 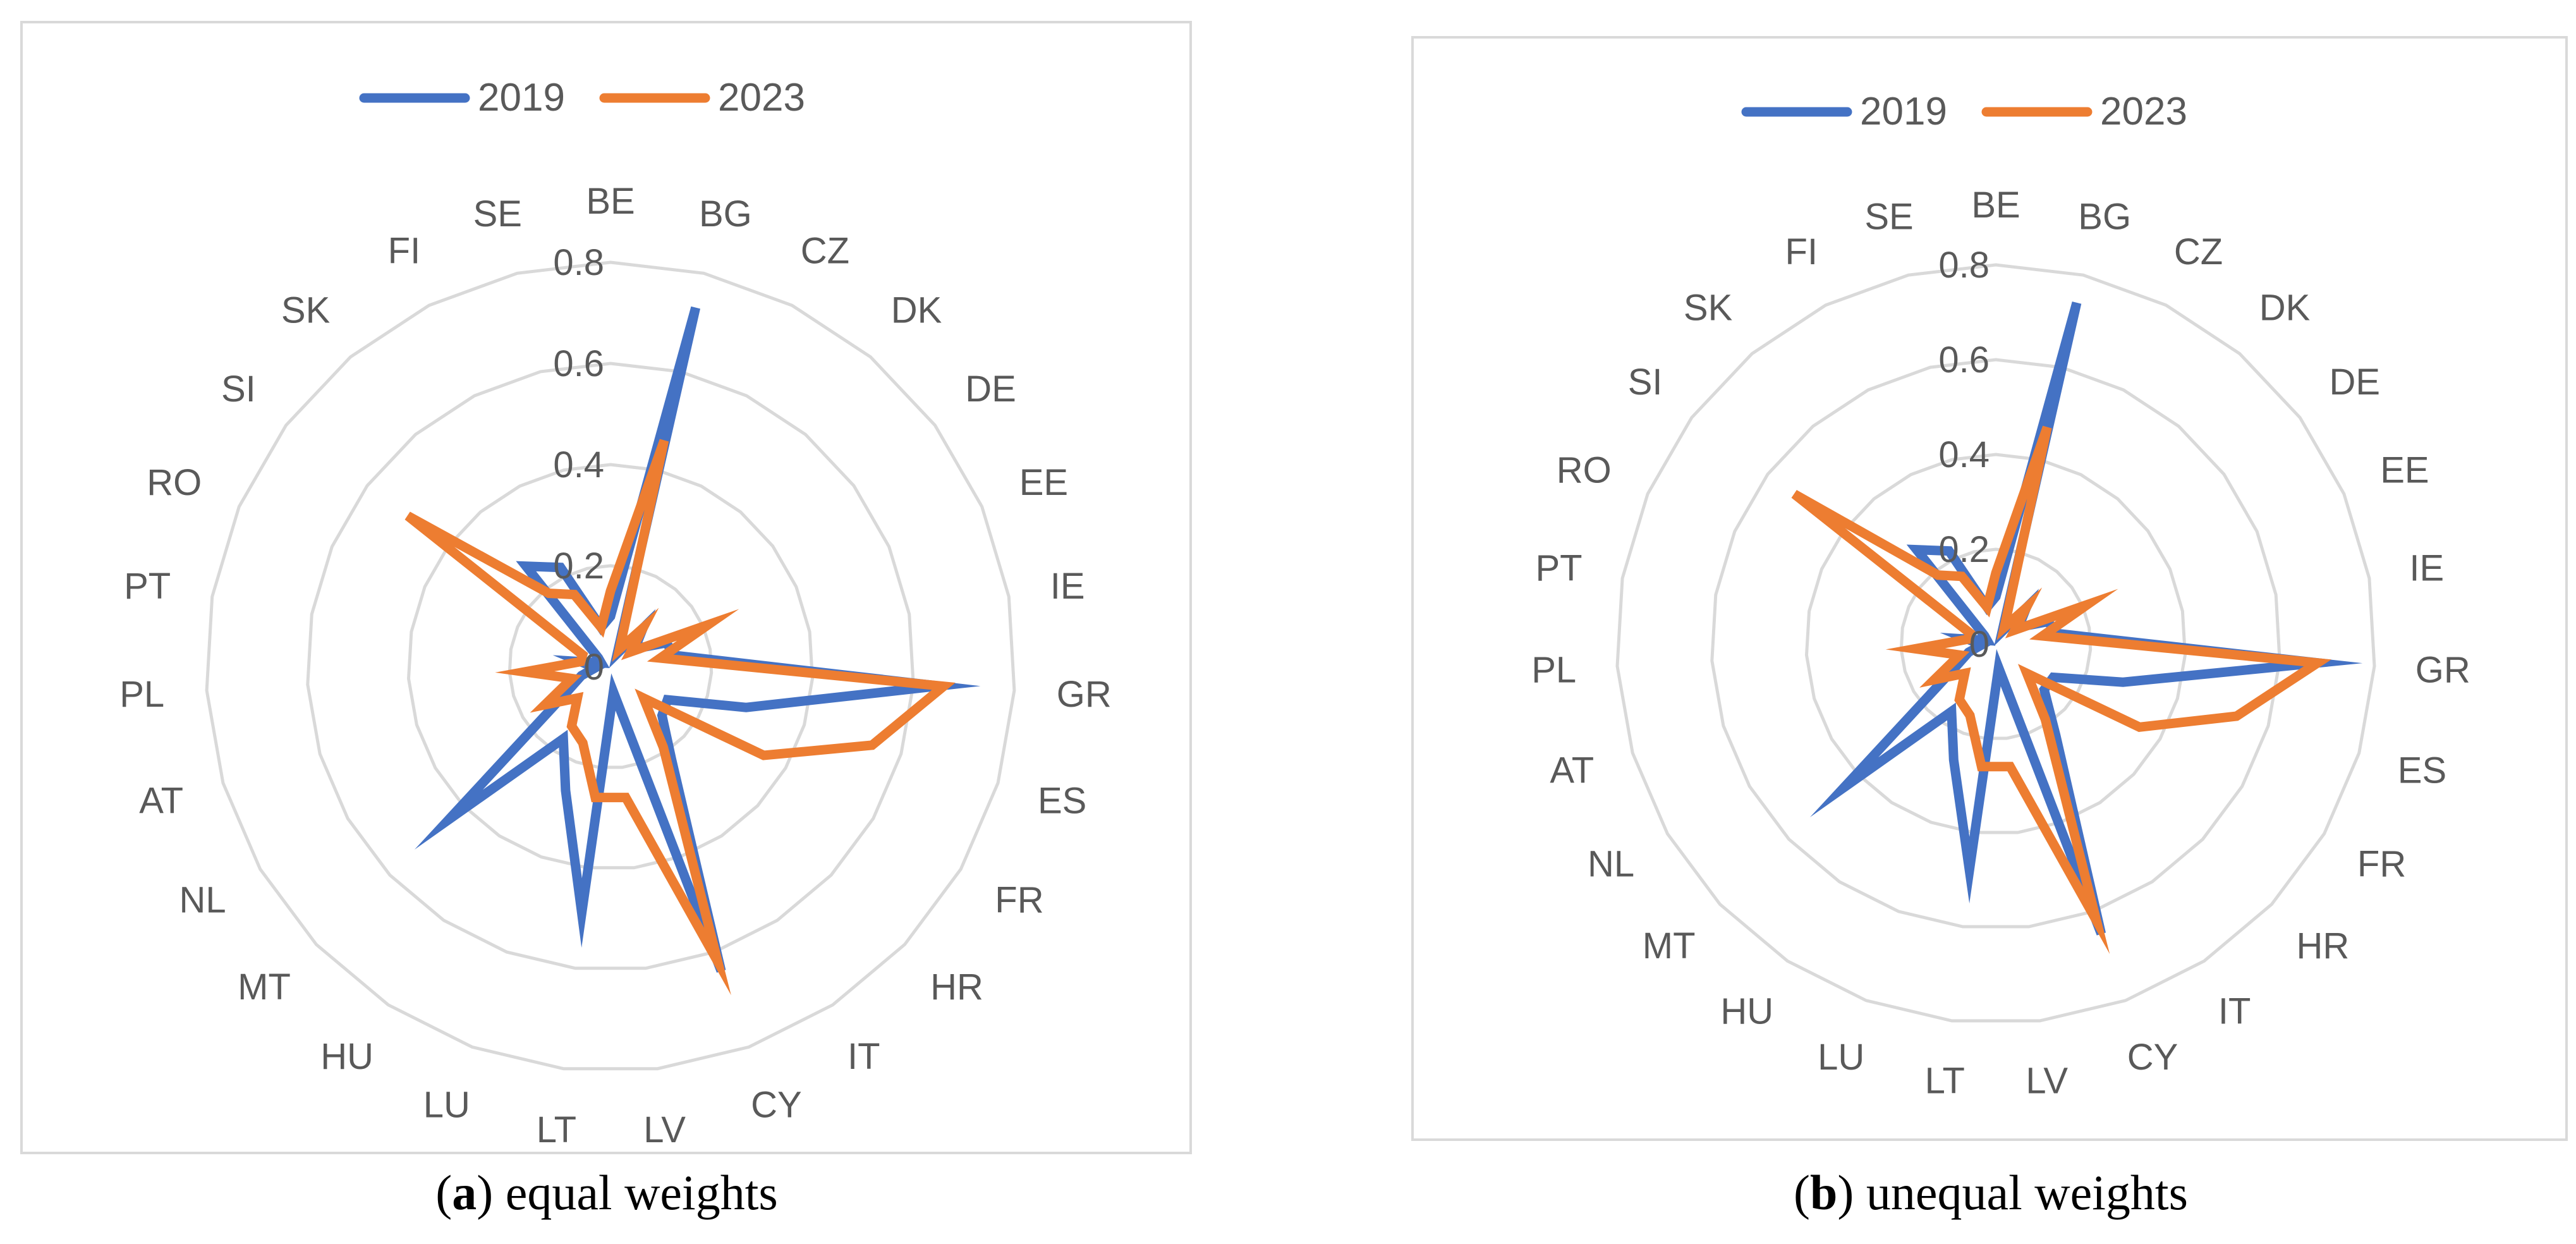 What do you see at coordinates (1824, 1192) in the screenshot?
I see `caption-letter: b` at bounding box center [1824, 1192].